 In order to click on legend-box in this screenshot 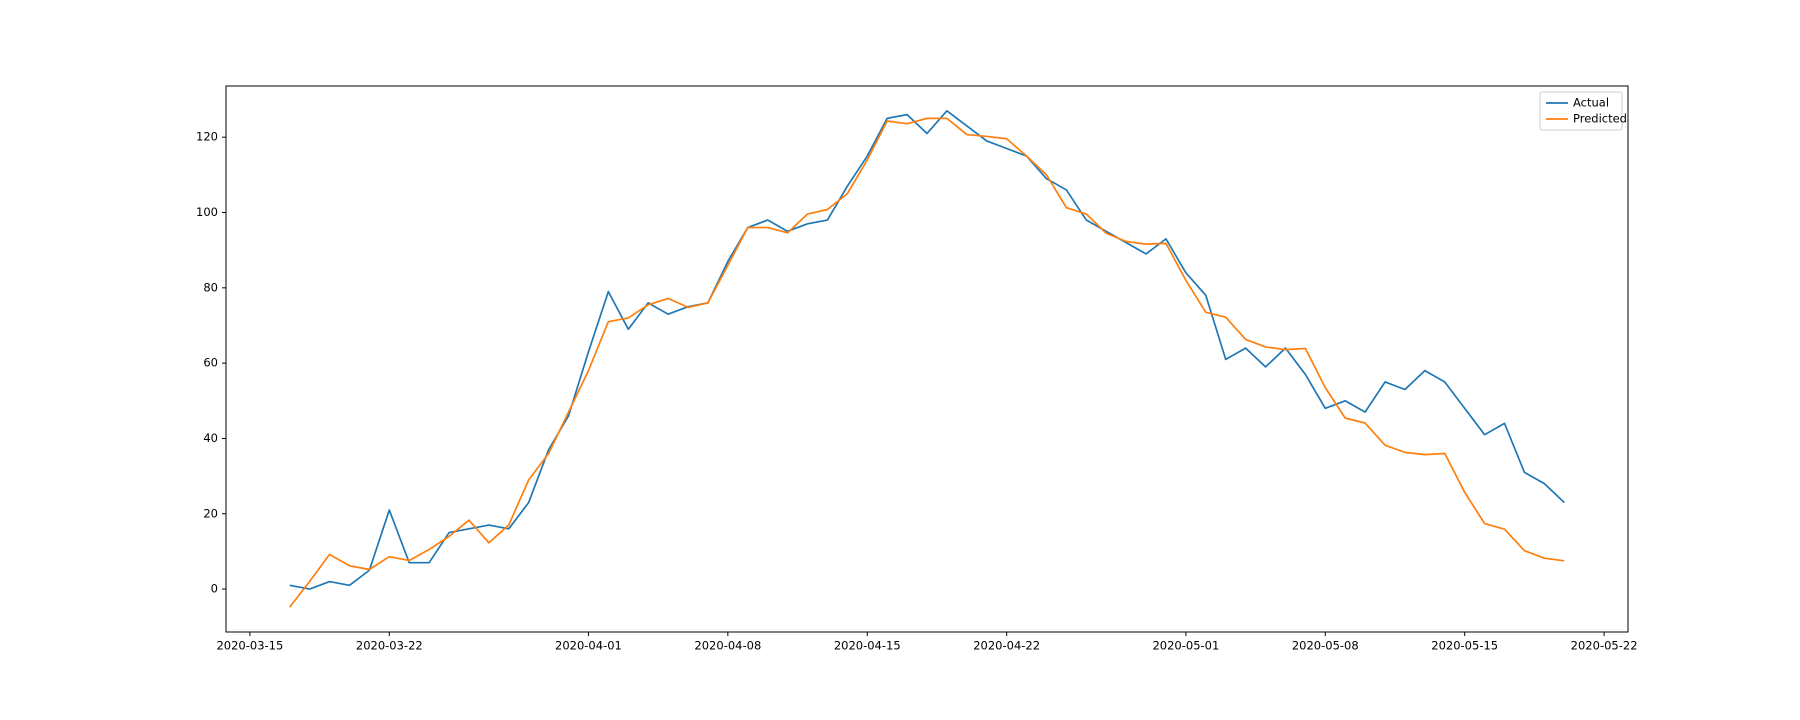, I will do `click(1581, 111)`.